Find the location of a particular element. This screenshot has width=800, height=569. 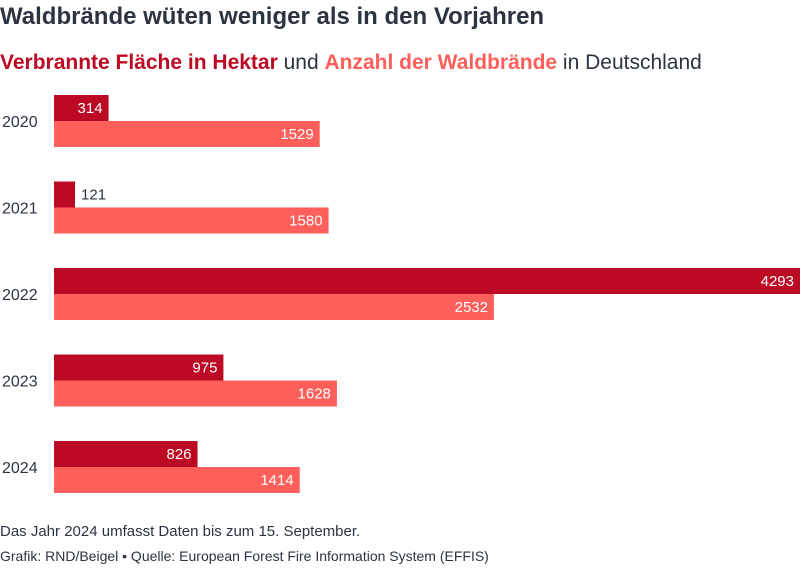

legend-series-area: Verbrannte Fläche in Hektar is located at coordinates (139, 62).